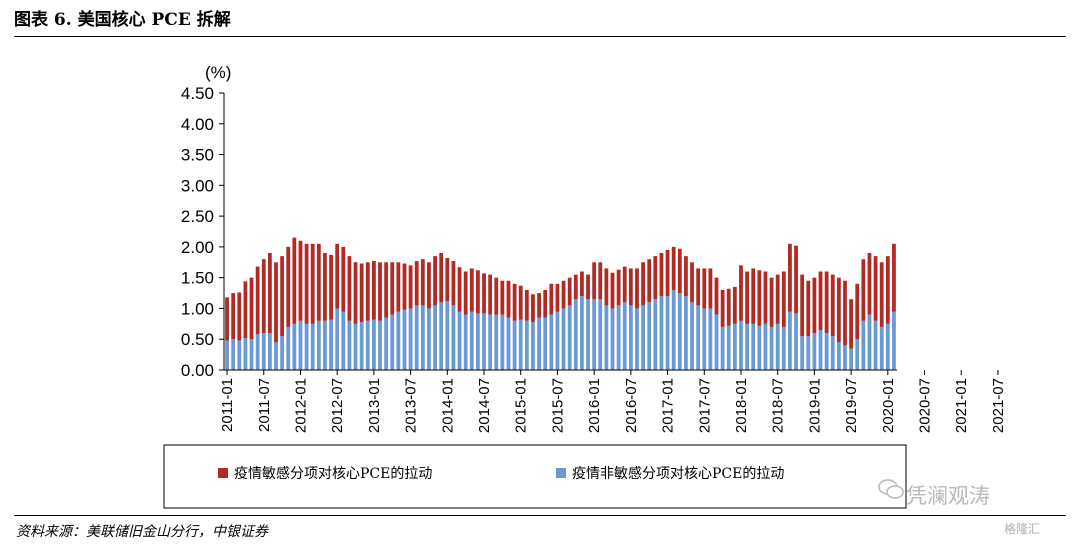 The image size is (1080, 546). Describe the element at coordinates (961, 405) in the screenshot. I see `x-tick-label: 2021-01` at that location.